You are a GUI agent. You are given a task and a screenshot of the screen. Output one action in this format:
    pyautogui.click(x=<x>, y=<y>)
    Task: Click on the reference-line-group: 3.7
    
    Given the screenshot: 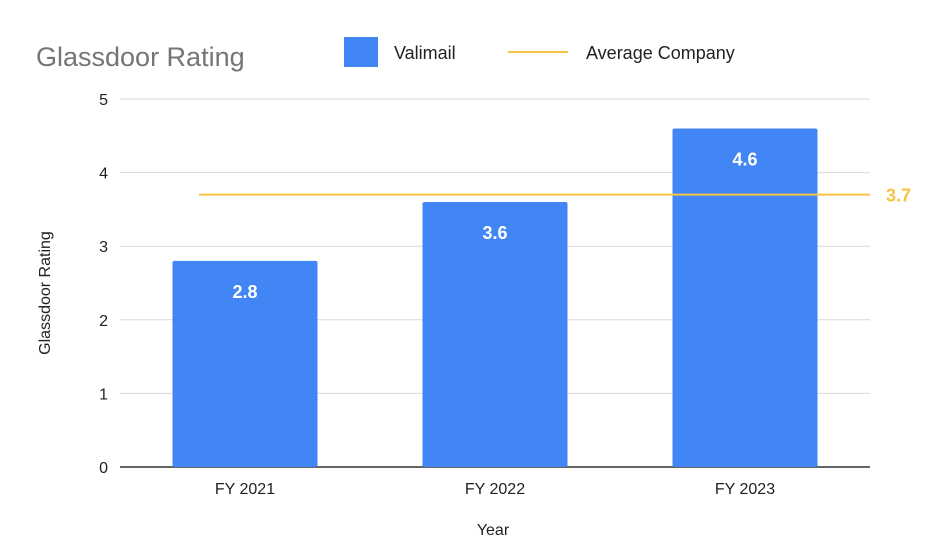 What is the action you would take?
    pyautogui.click(x=555, y=196)
    